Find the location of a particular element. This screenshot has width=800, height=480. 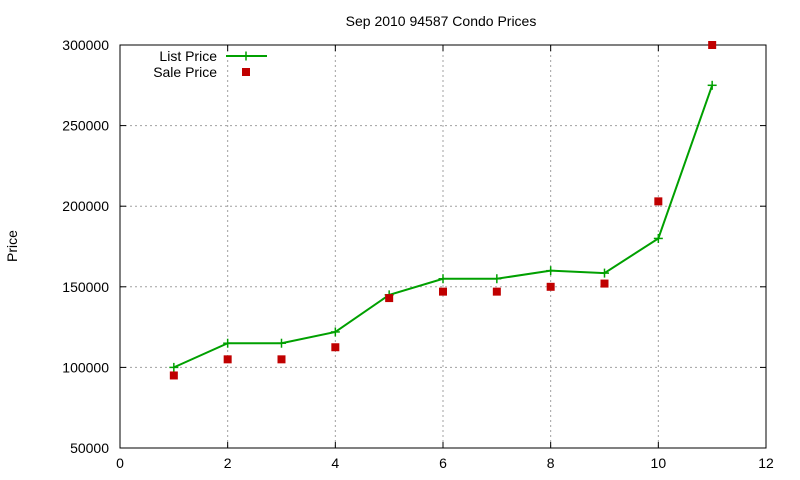

x-tick-label: 8 is located at coordinates (551, 463).